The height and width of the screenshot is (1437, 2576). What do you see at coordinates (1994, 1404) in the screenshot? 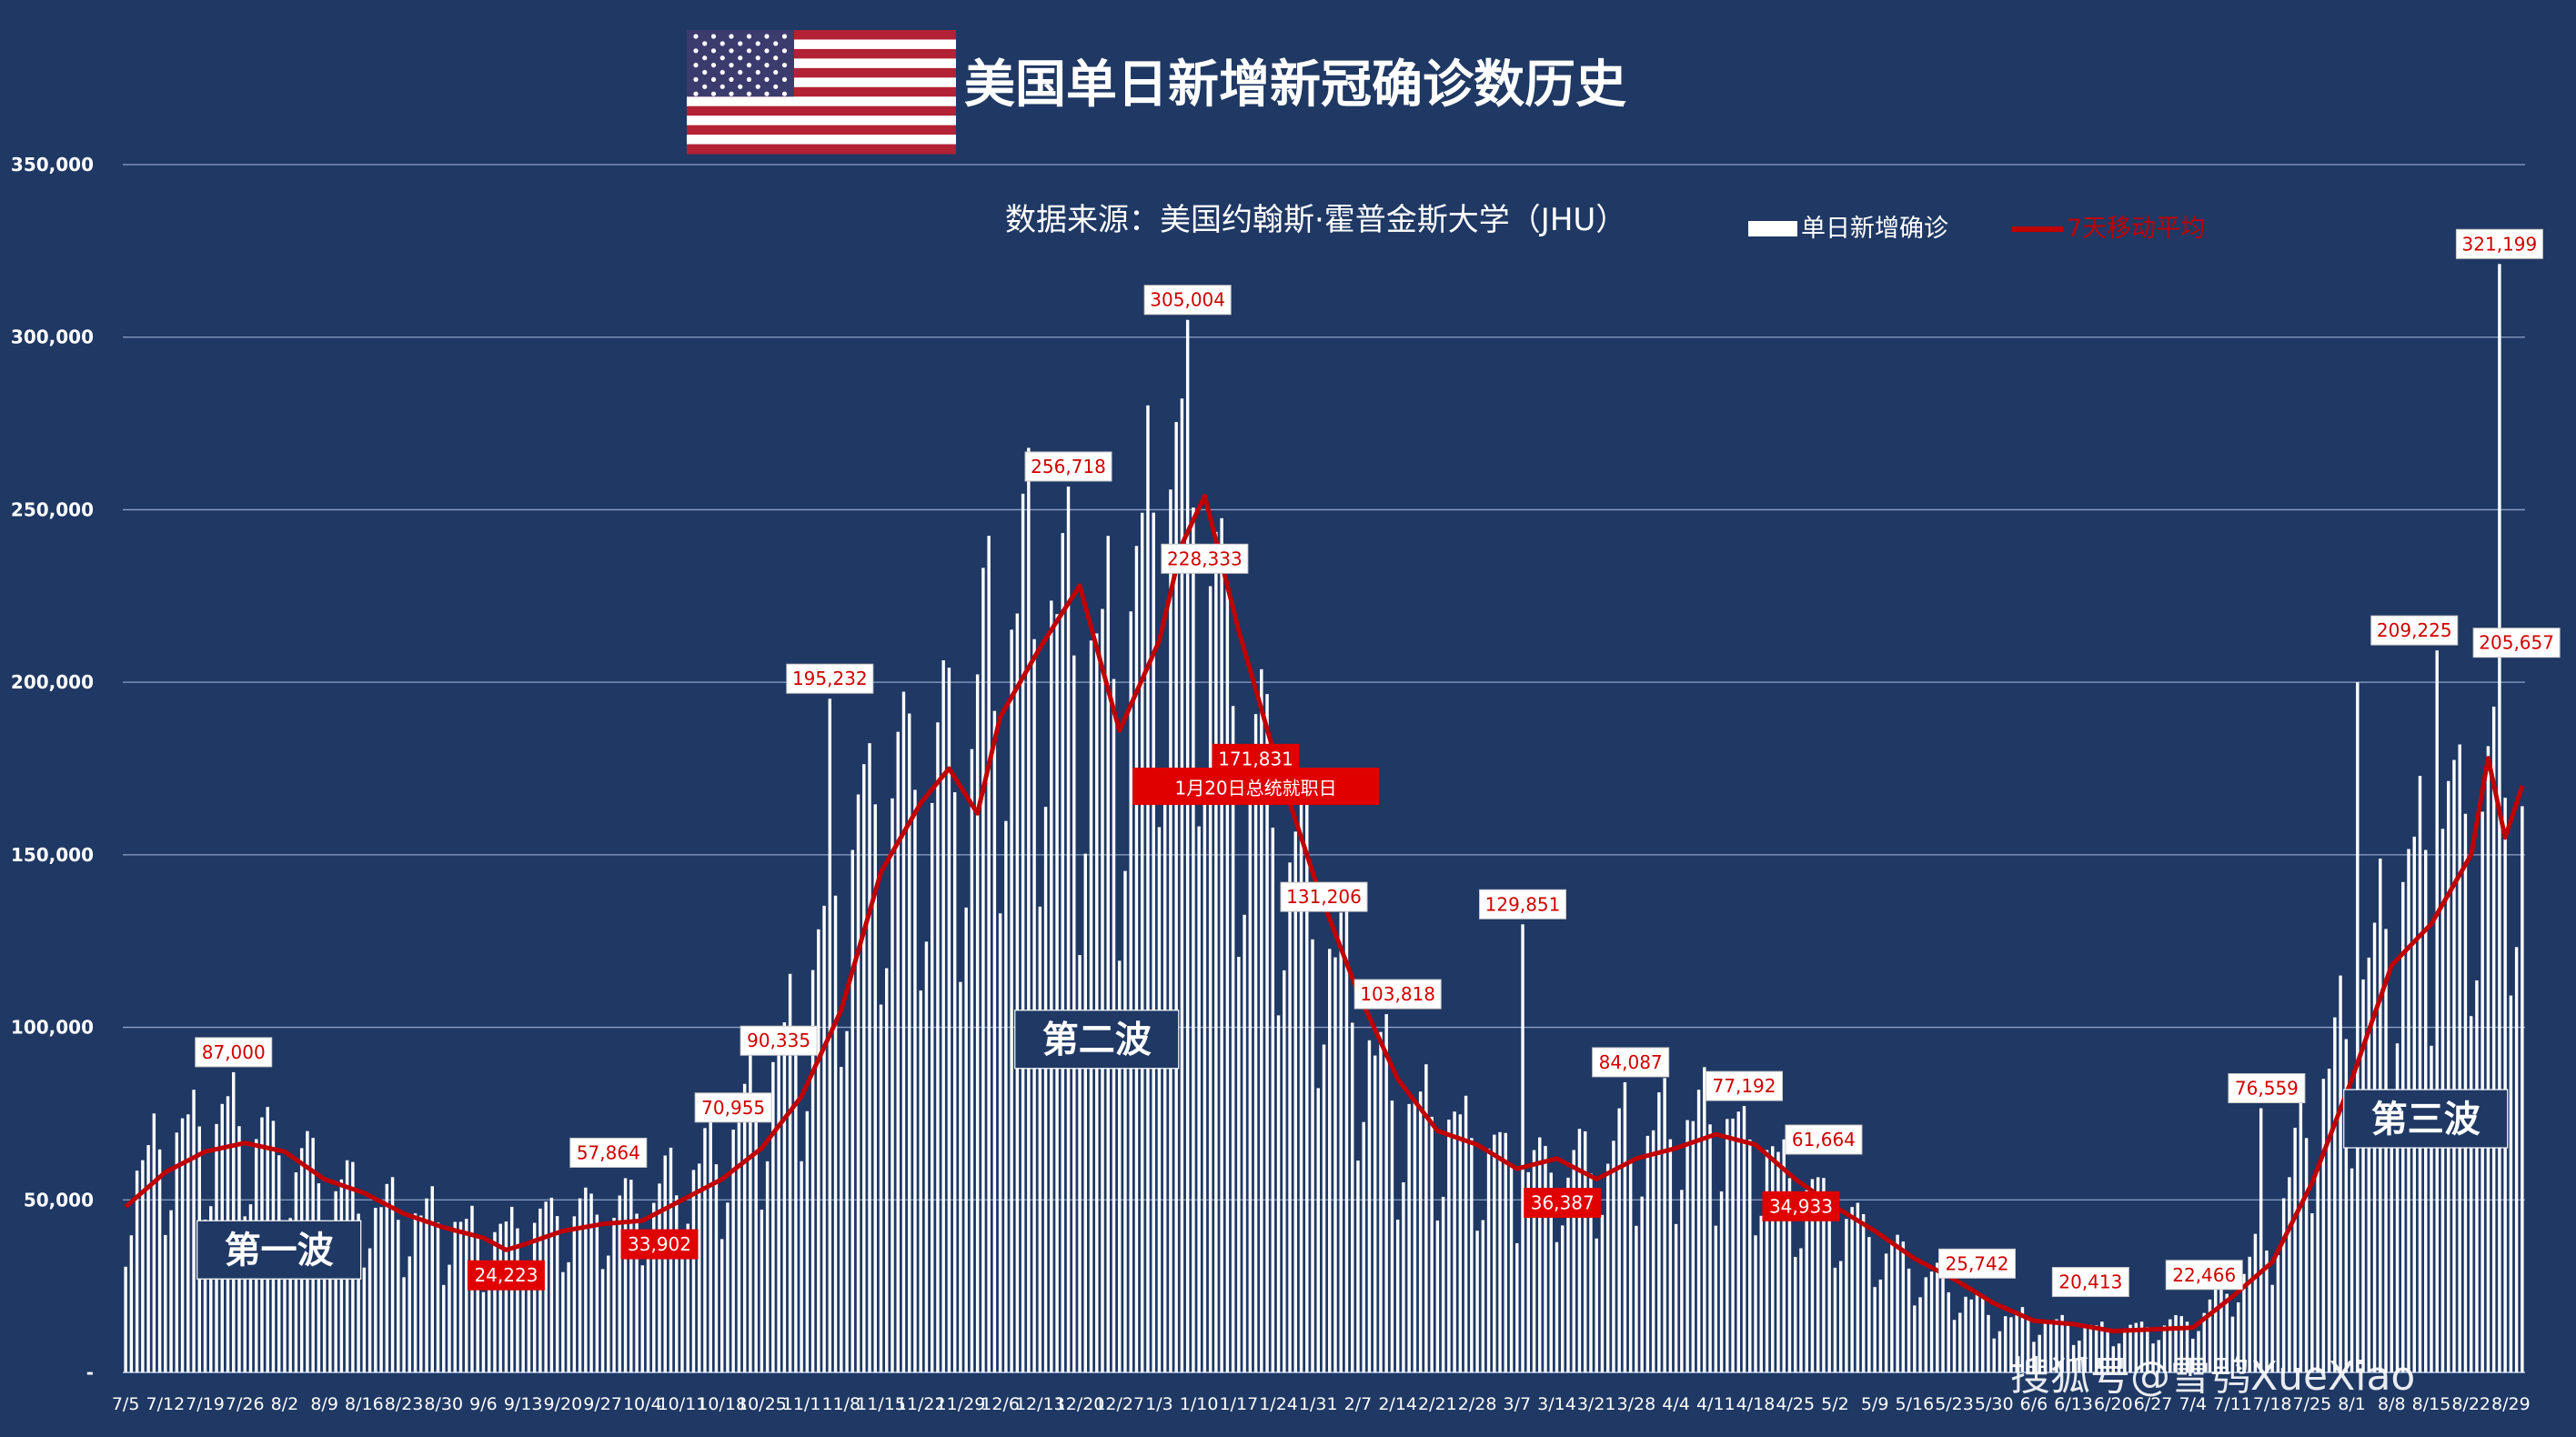
I see `x-tick-label: 5/30` at bounding box center [1994, 1404].